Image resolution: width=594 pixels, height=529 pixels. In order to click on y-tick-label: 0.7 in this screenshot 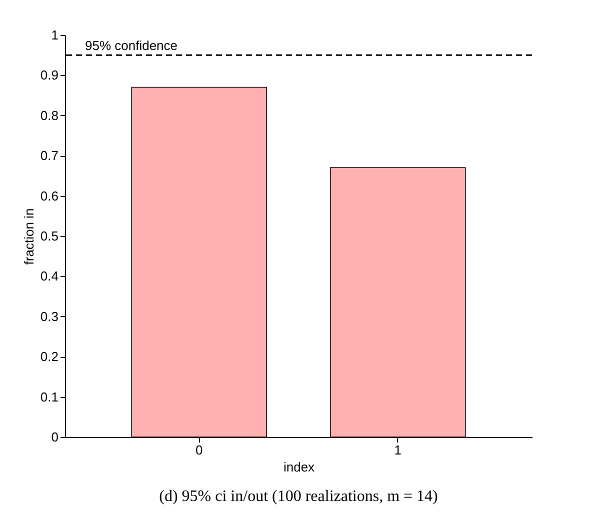, I will do `click(49, 156)`.